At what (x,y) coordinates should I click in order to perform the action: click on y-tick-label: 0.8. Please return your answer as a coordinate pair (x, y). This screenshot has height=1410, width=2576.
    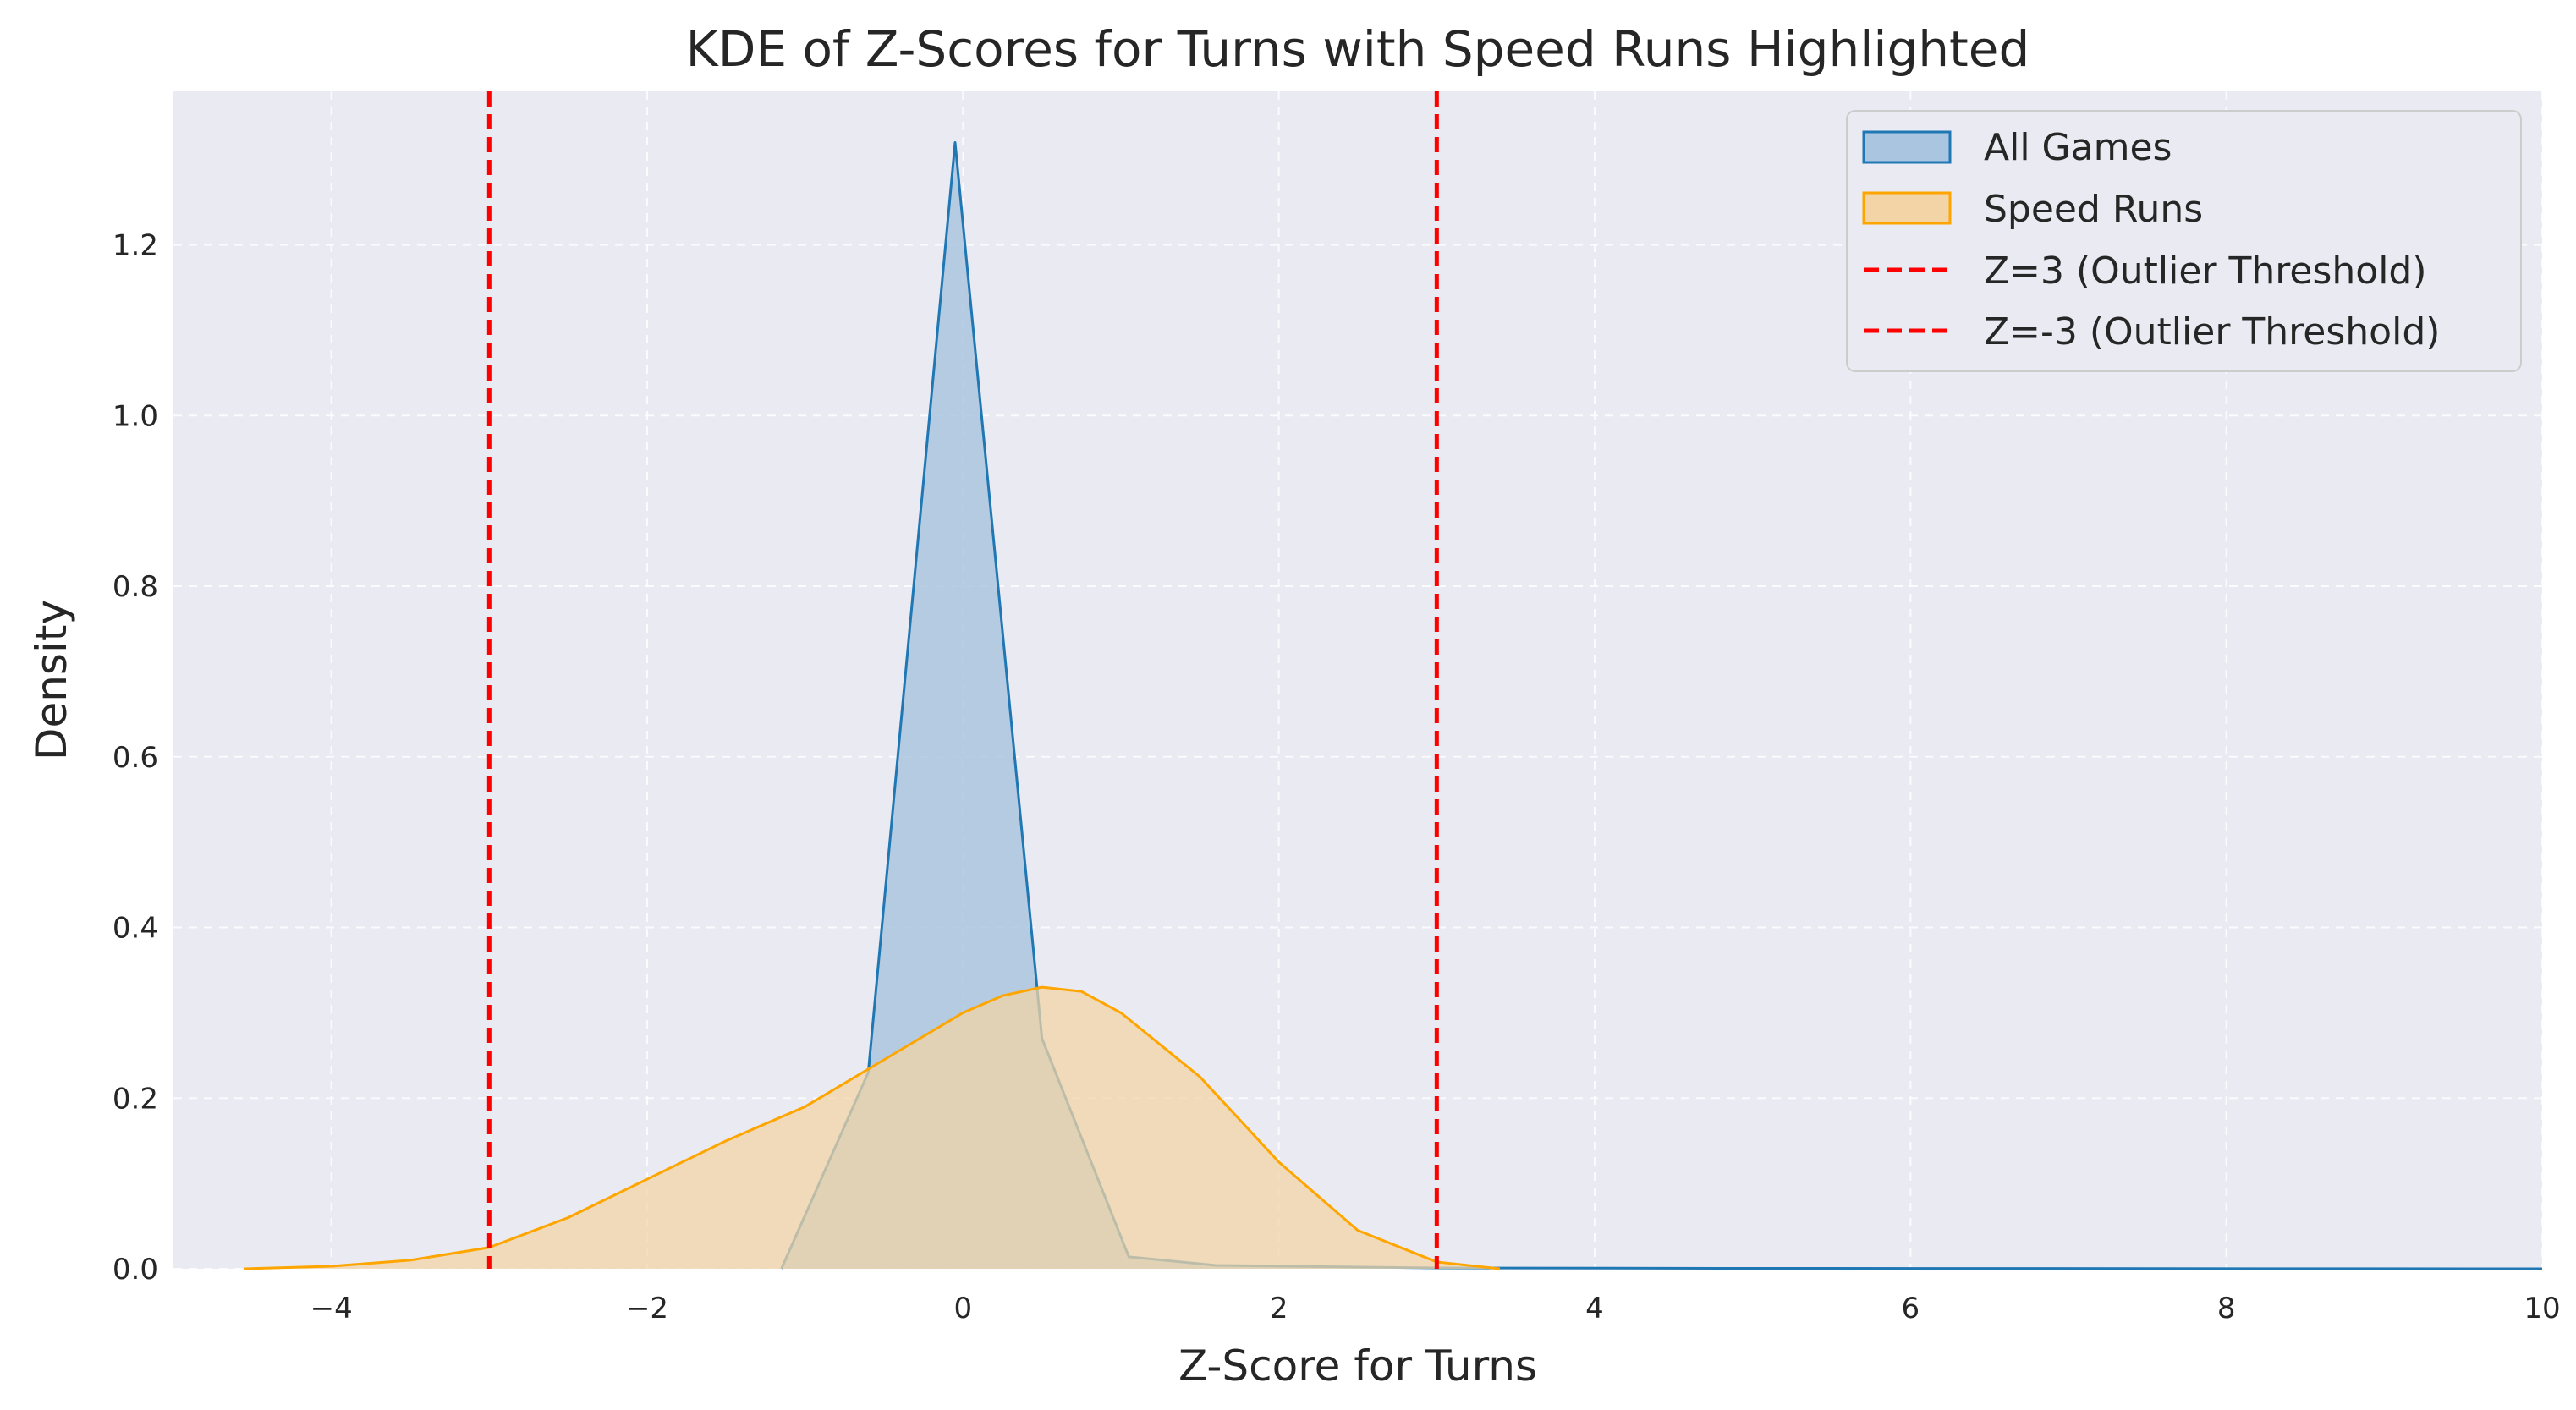
    Looking at the image, I should click on (135, 587).